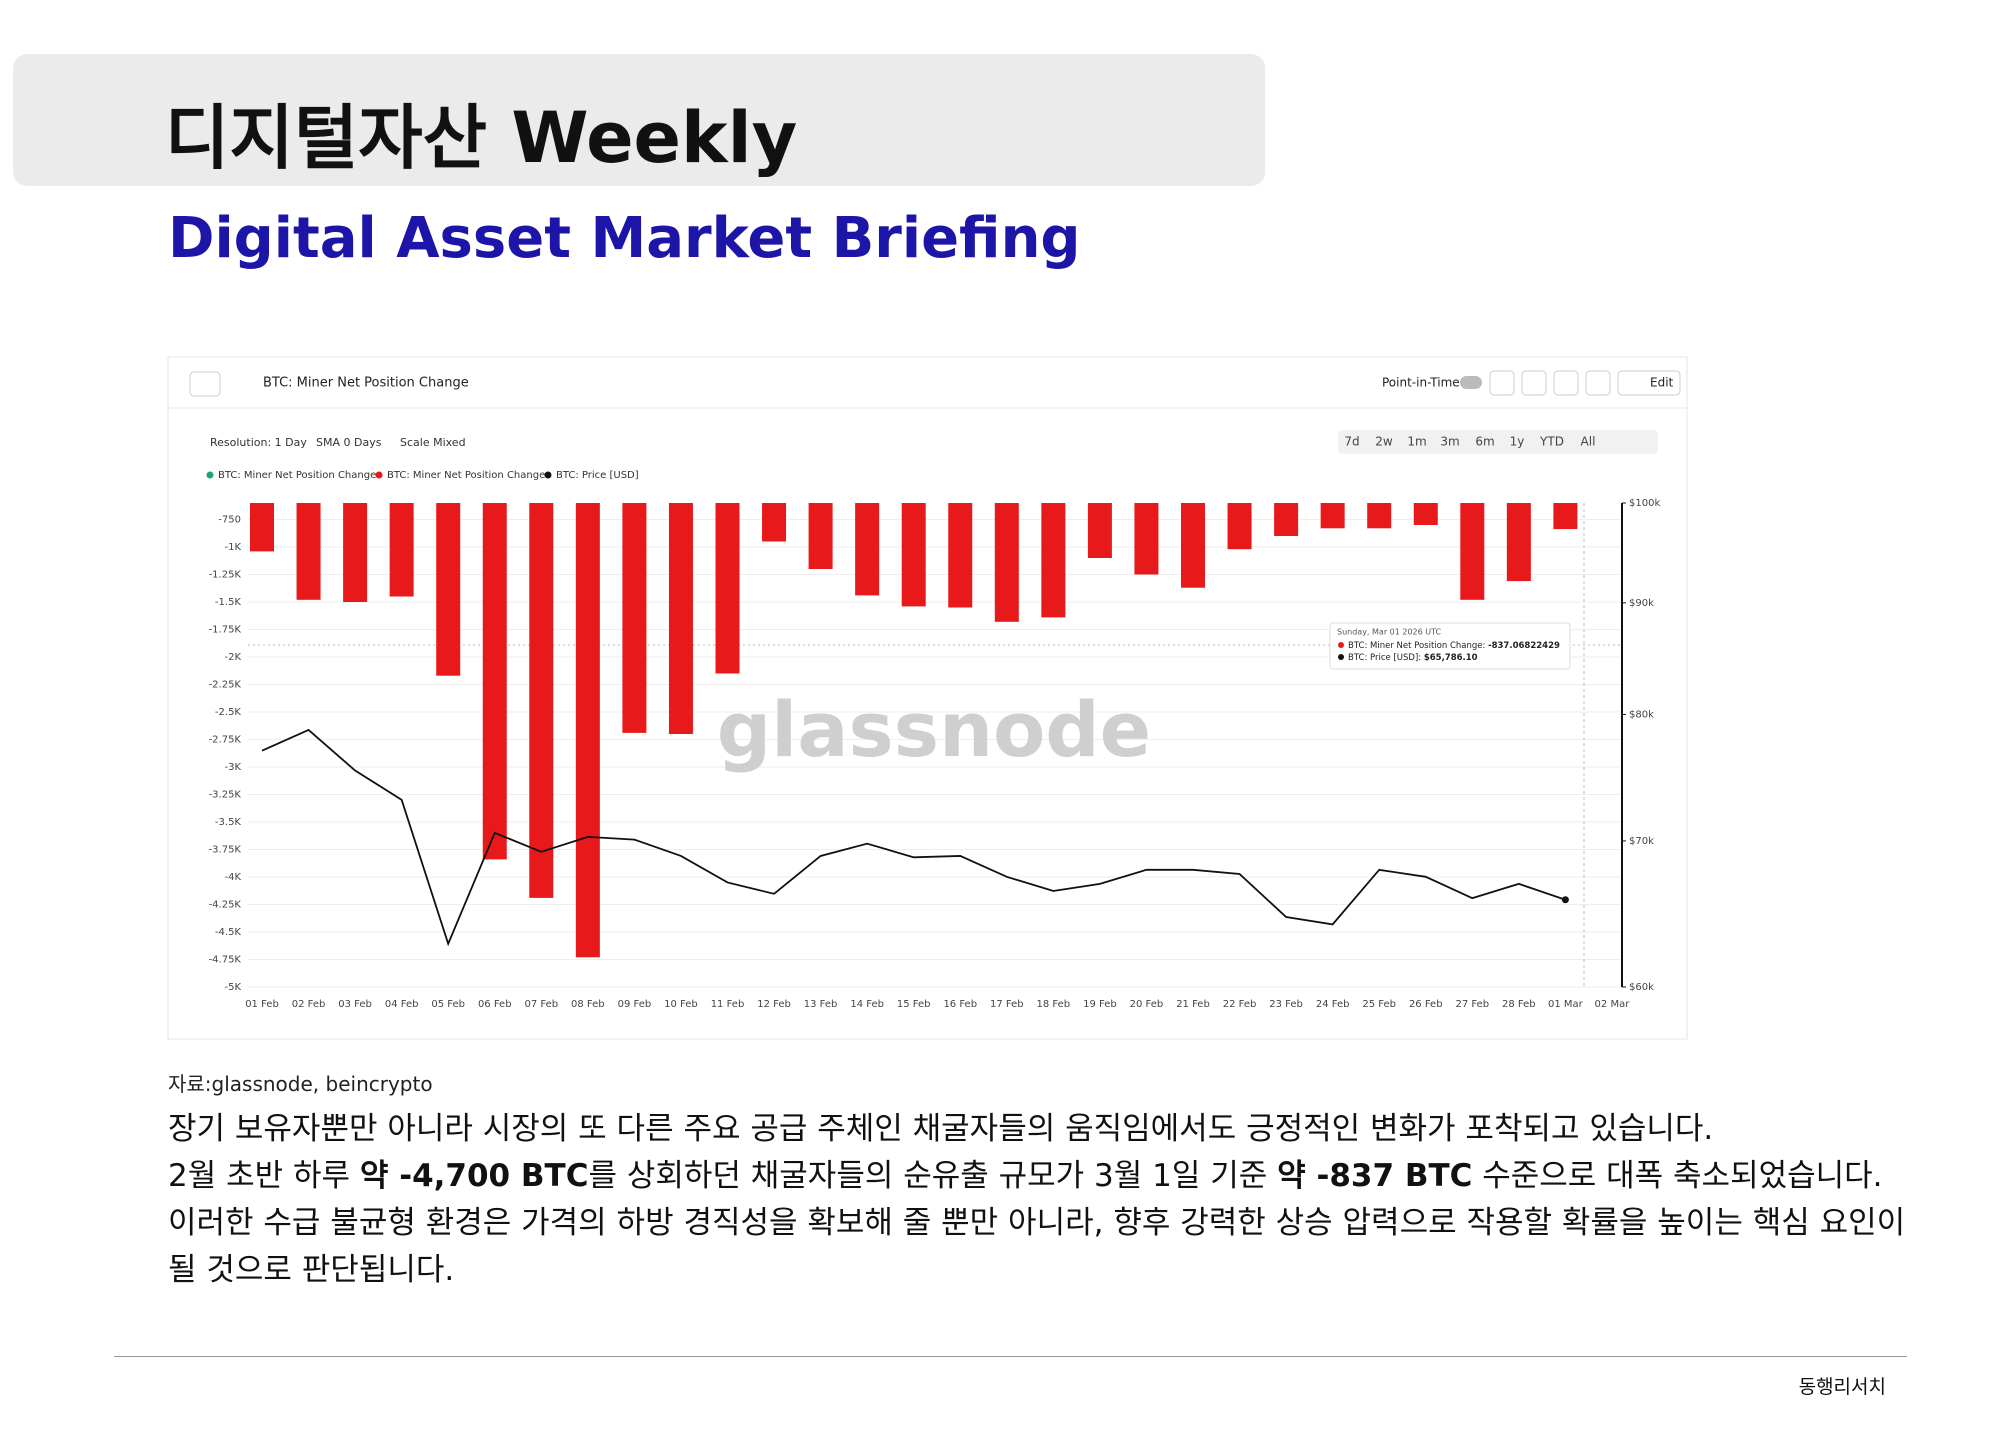 Image resolution: width=2000 pixels, height=1438 pixels. Describe the element at coordinates (232, 767) in the screenshot. I see `y-tick-label: -3K` at that location.